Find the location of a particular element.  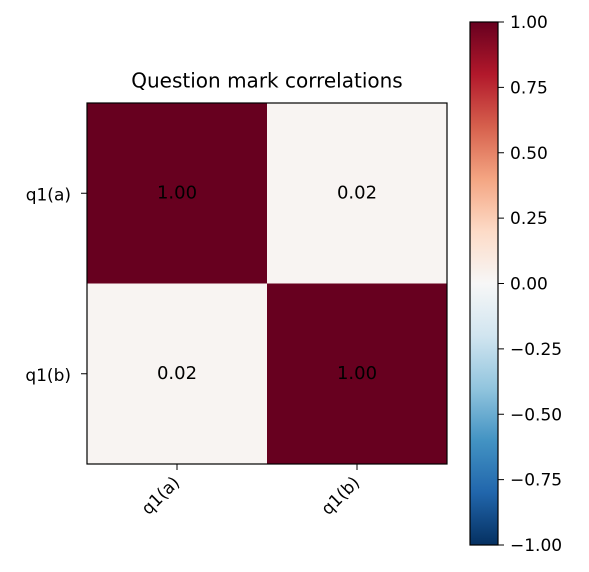

y-tick-label: q1(a) is located at coordinates (48, 195).